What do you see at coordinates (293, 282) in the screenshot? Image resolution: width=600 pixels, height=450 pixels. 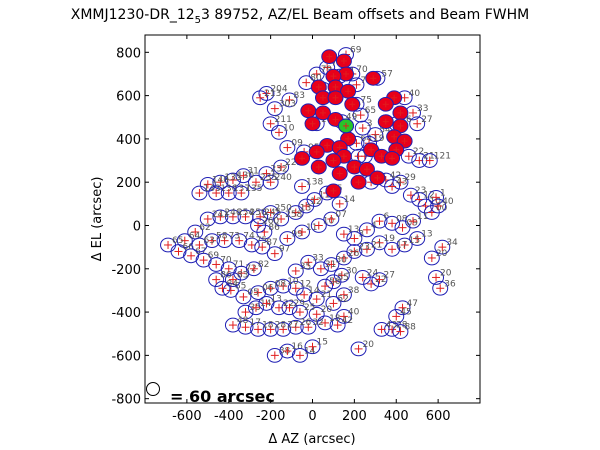 I see `beam-id-label: 10` at bounding box center [293, 282].